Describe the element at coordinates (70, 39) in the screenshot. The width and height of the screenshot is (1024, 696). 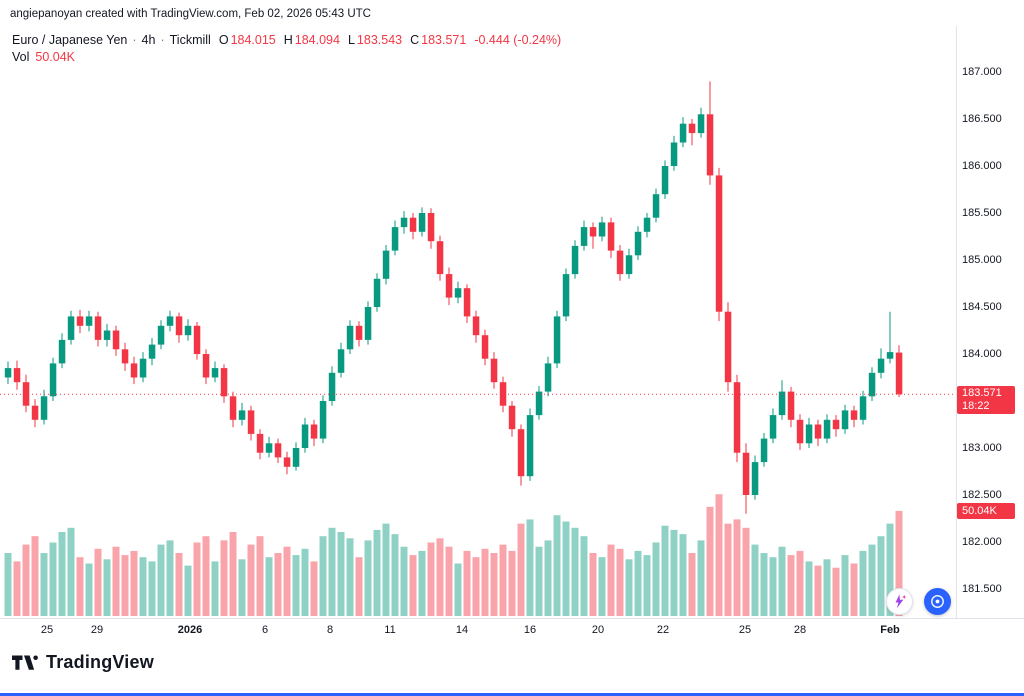
I see `symbol-title: Euro / Japanese Yen` at that location.